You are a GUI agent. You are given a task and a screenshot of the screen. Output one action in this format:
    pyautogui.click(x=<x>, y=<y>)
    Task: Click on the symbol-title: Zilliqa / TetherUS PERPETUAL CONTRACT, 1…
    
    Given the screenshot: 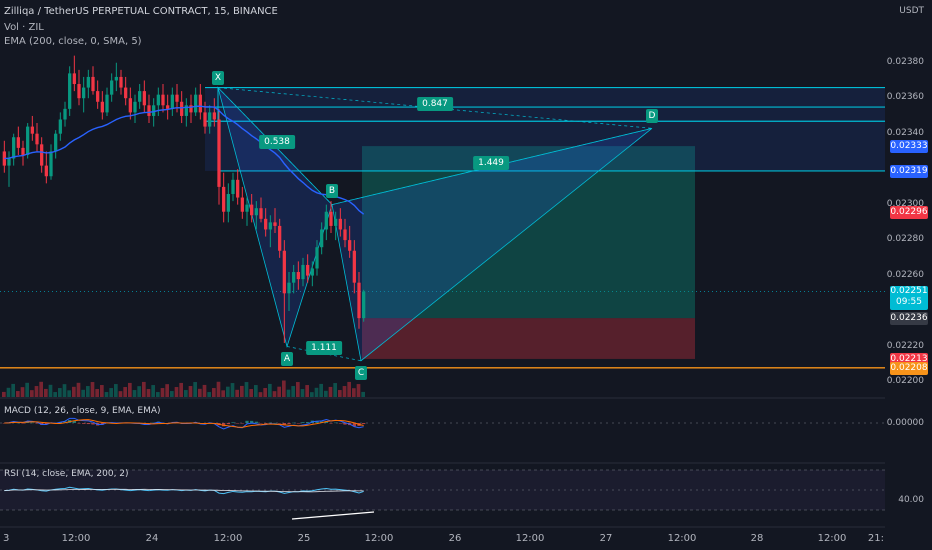 What is the action you would take?
    pyautogui.click(x=141, y=11)
    